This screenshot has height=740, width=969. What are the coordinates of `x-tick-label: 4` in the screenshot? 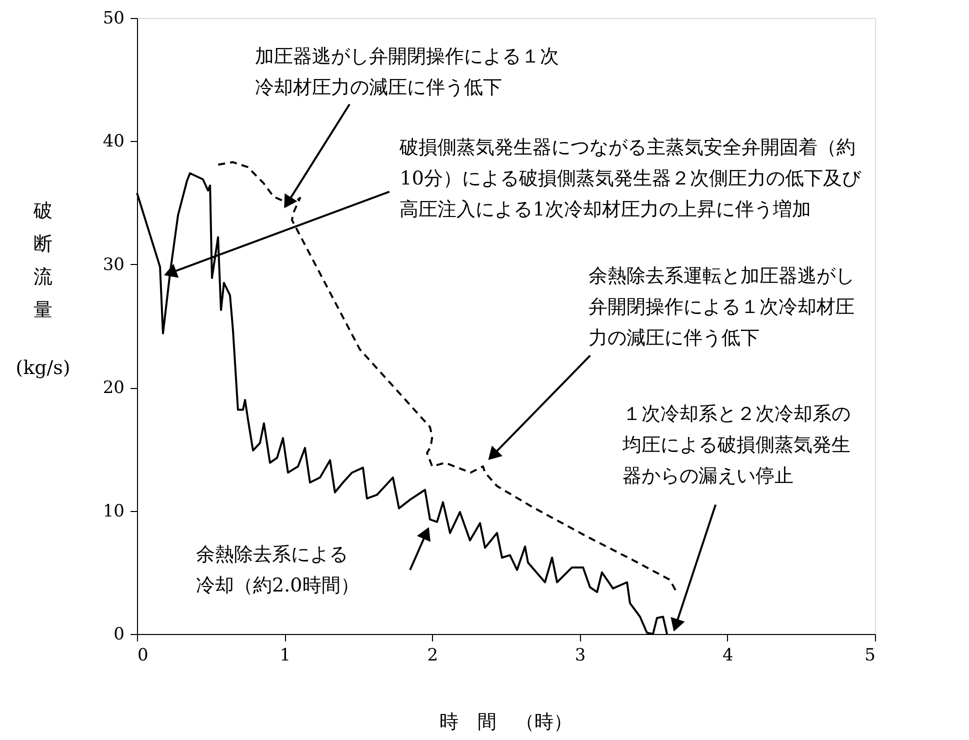 It's located at (728, 656).